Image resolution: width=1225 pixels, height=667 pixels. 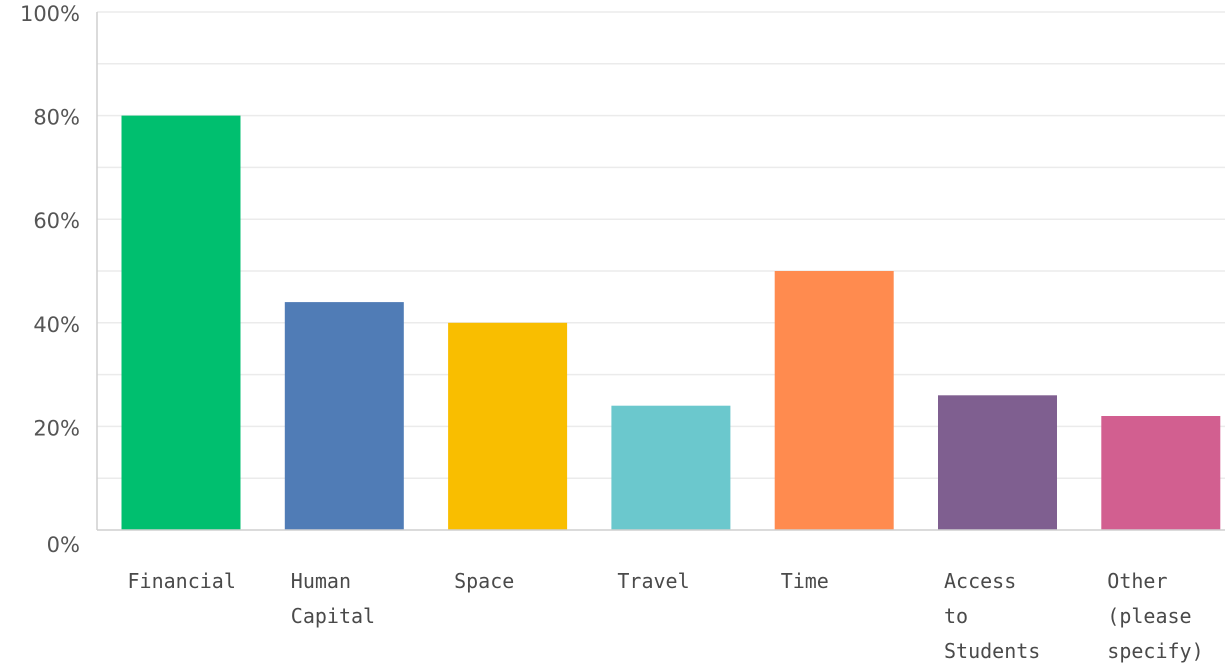 I want to click on x-tick-label-line: specify), so click(x=1155, y=651).